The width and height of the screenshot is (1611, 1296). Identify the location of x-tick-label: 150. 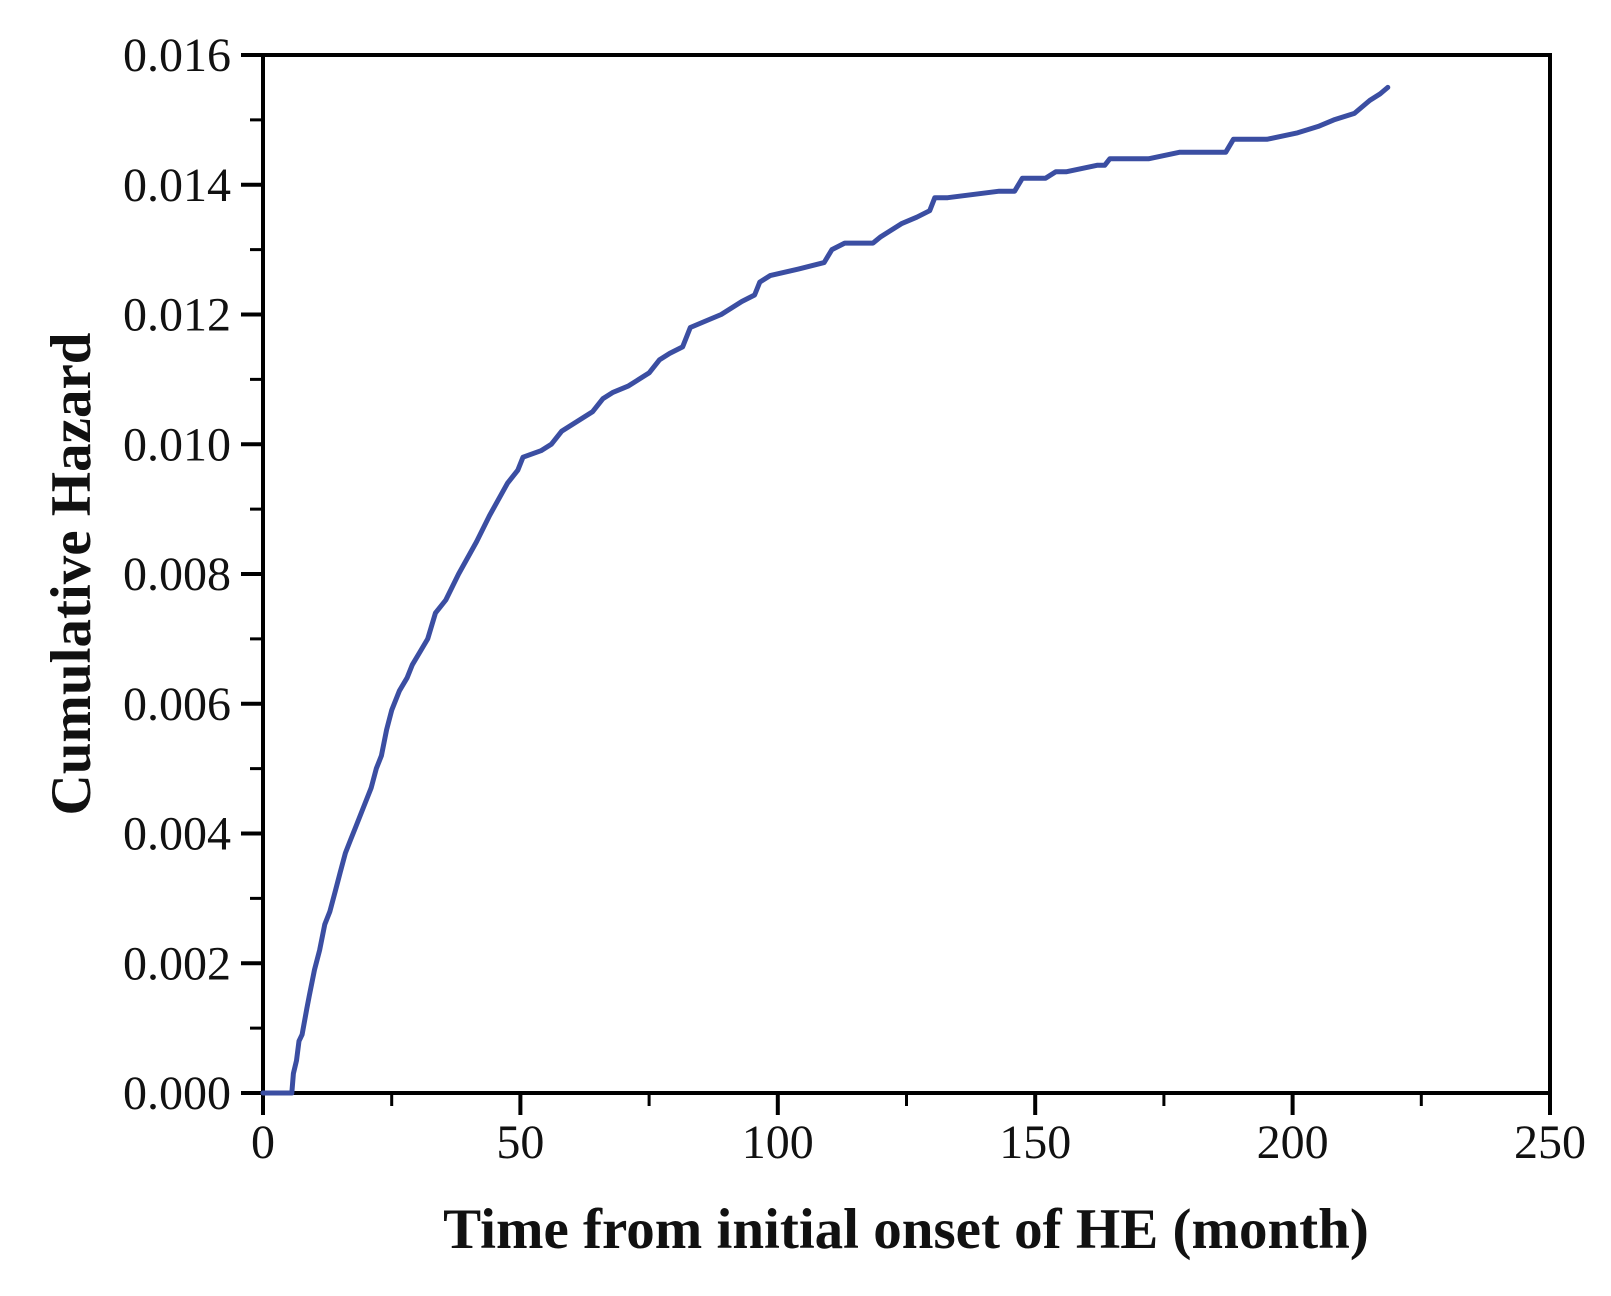
(1035, 1142).